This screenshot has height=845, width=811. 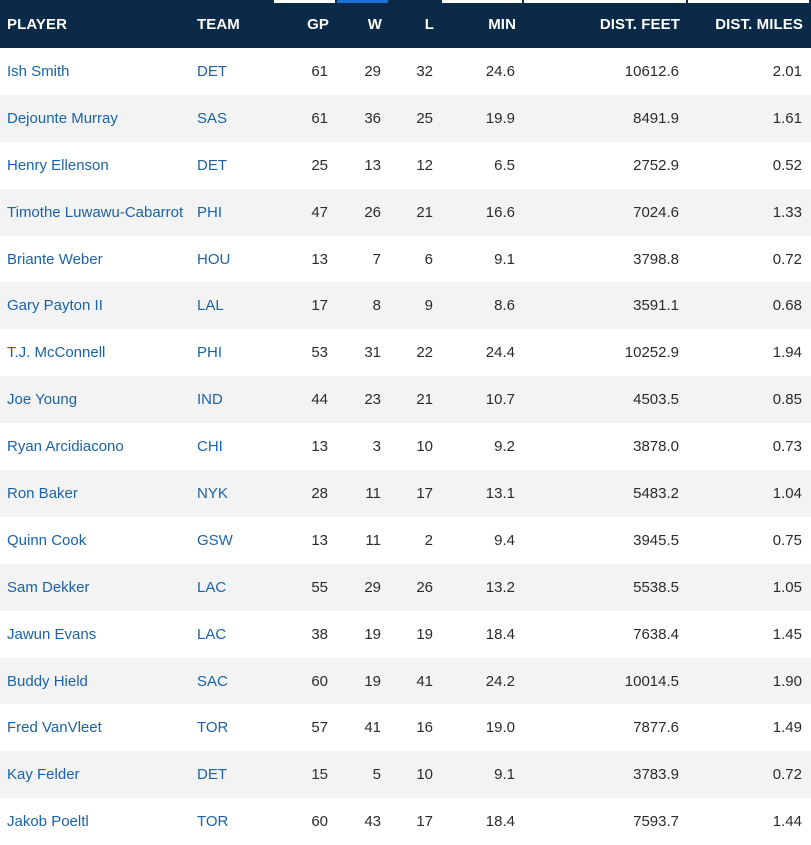 I want to click on cell-team: CHI, so click(x=232, y=446).